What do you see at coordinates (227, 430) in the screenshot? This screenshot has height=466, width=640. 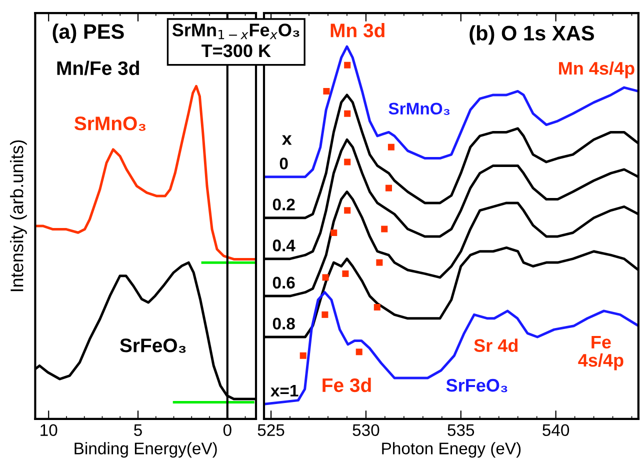 I see `x-tick-label: 0` at bounding box center [227, 430].